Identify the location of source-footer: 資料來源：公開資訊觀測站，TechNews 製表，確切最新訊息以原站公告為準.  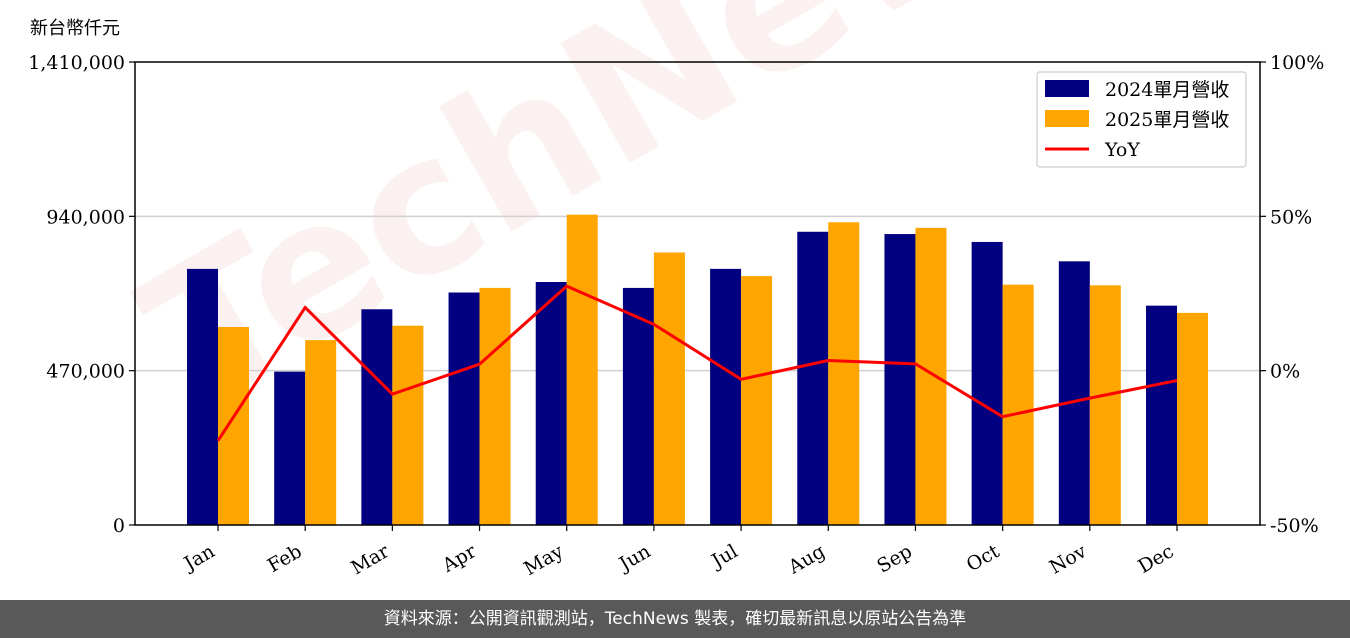
(675, 619).